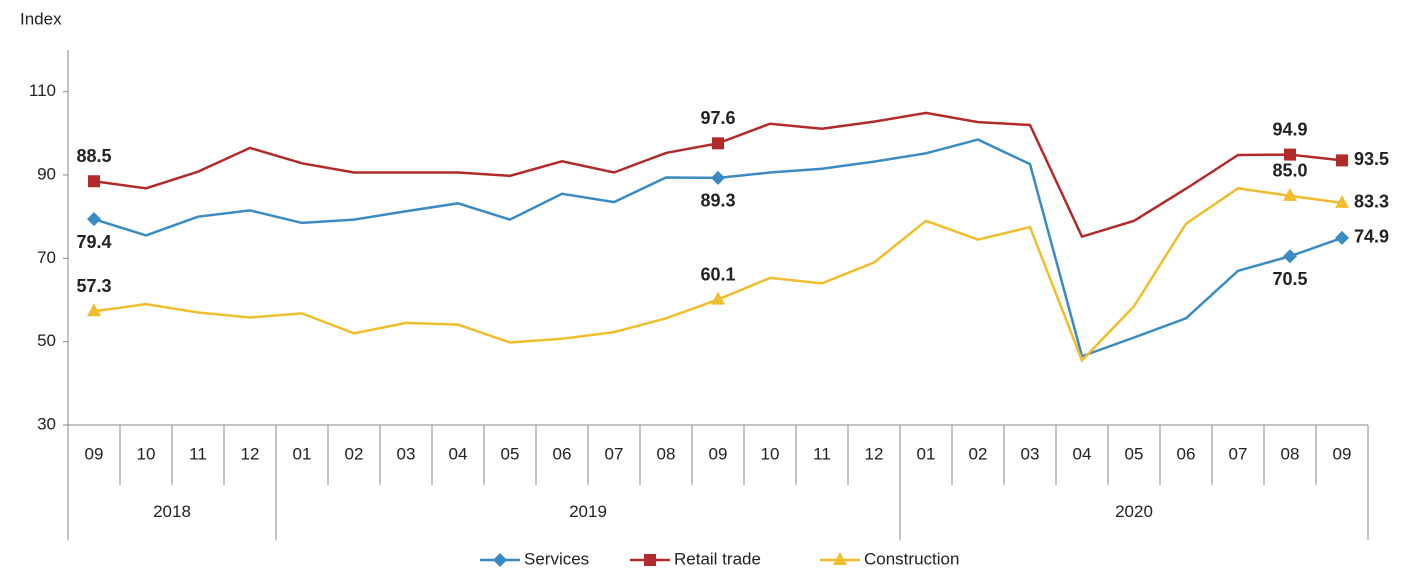 The width and height of the screenshot is (1412, 570). I want to click on y-tick-label: 90, so click(46, 173).